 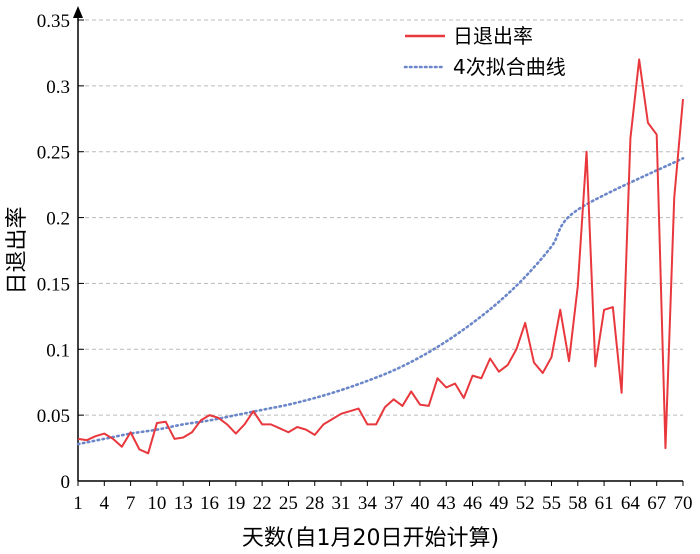 What do you see at coordinates (156, 503) in the screenshot?
I see `x-tick-label-3: 10` at bounding box center [156, 503].